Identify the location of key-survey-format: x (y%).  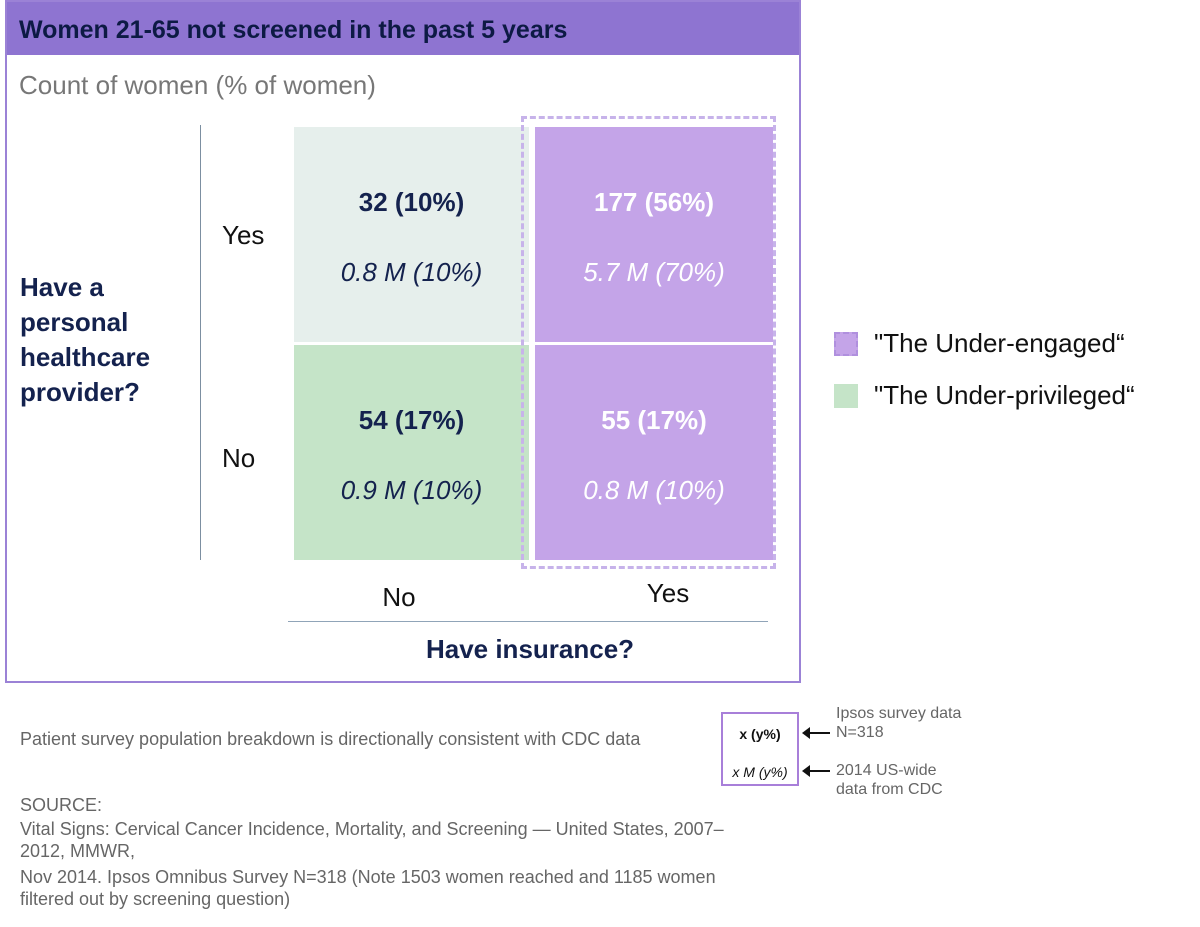
(760, 734).